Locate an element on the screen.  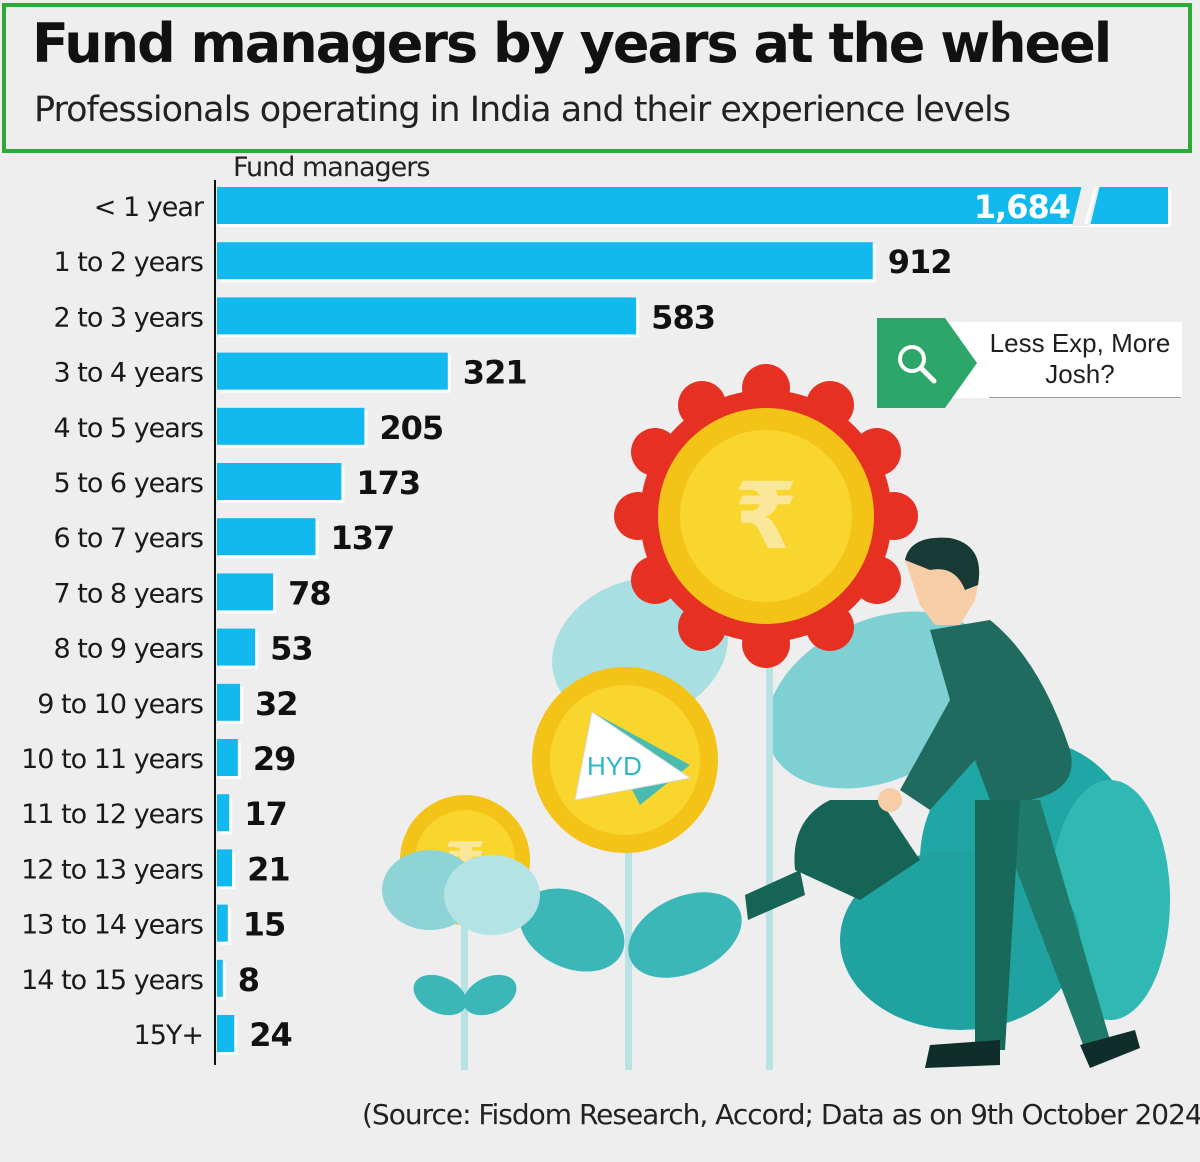
value-label: 32 is located at coordinates (276, 704).